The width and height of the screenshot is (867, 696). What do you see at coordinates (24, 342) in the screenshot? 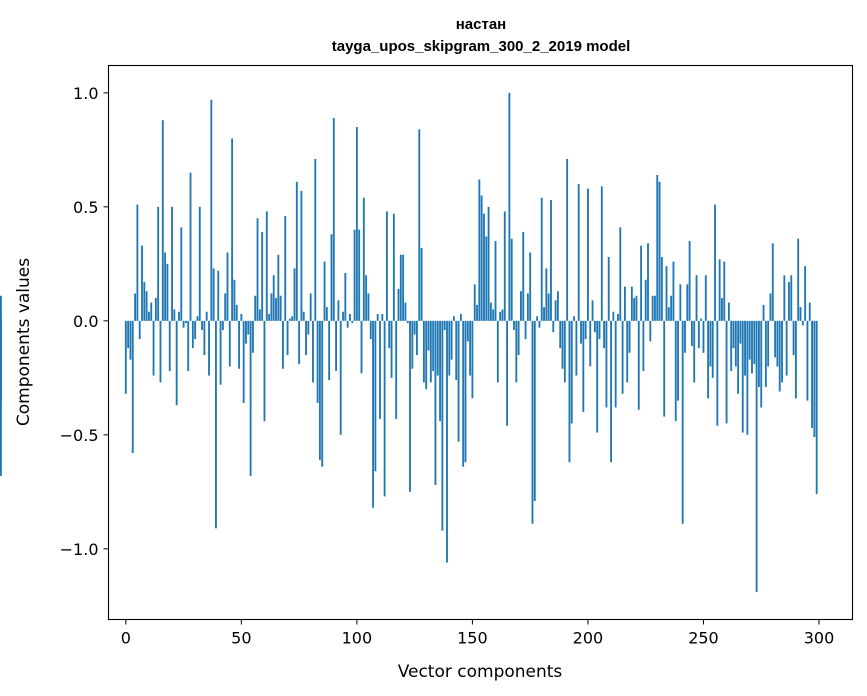
I see `y-axis-label: Components values` at bounding box center [24, 342].